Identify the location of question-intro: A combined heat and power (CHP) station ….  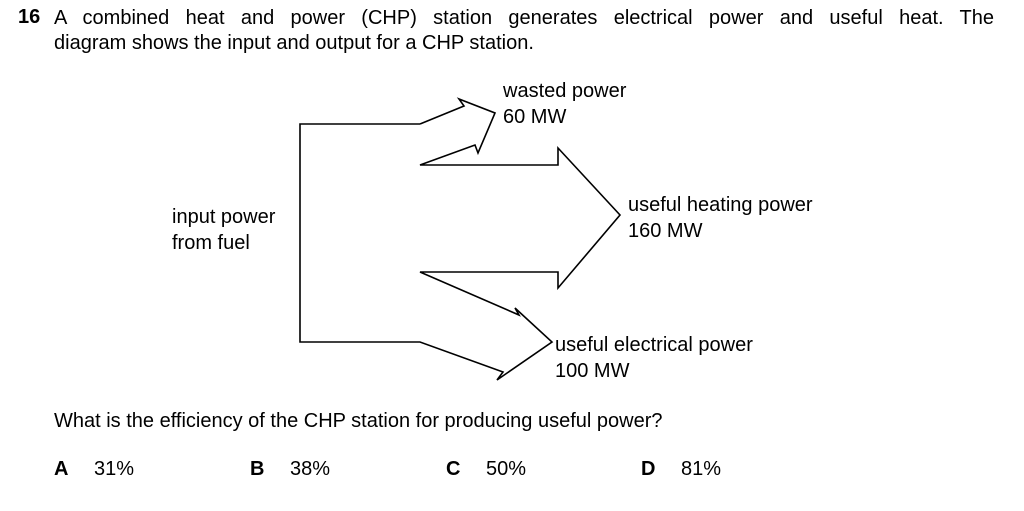
(524, 31).